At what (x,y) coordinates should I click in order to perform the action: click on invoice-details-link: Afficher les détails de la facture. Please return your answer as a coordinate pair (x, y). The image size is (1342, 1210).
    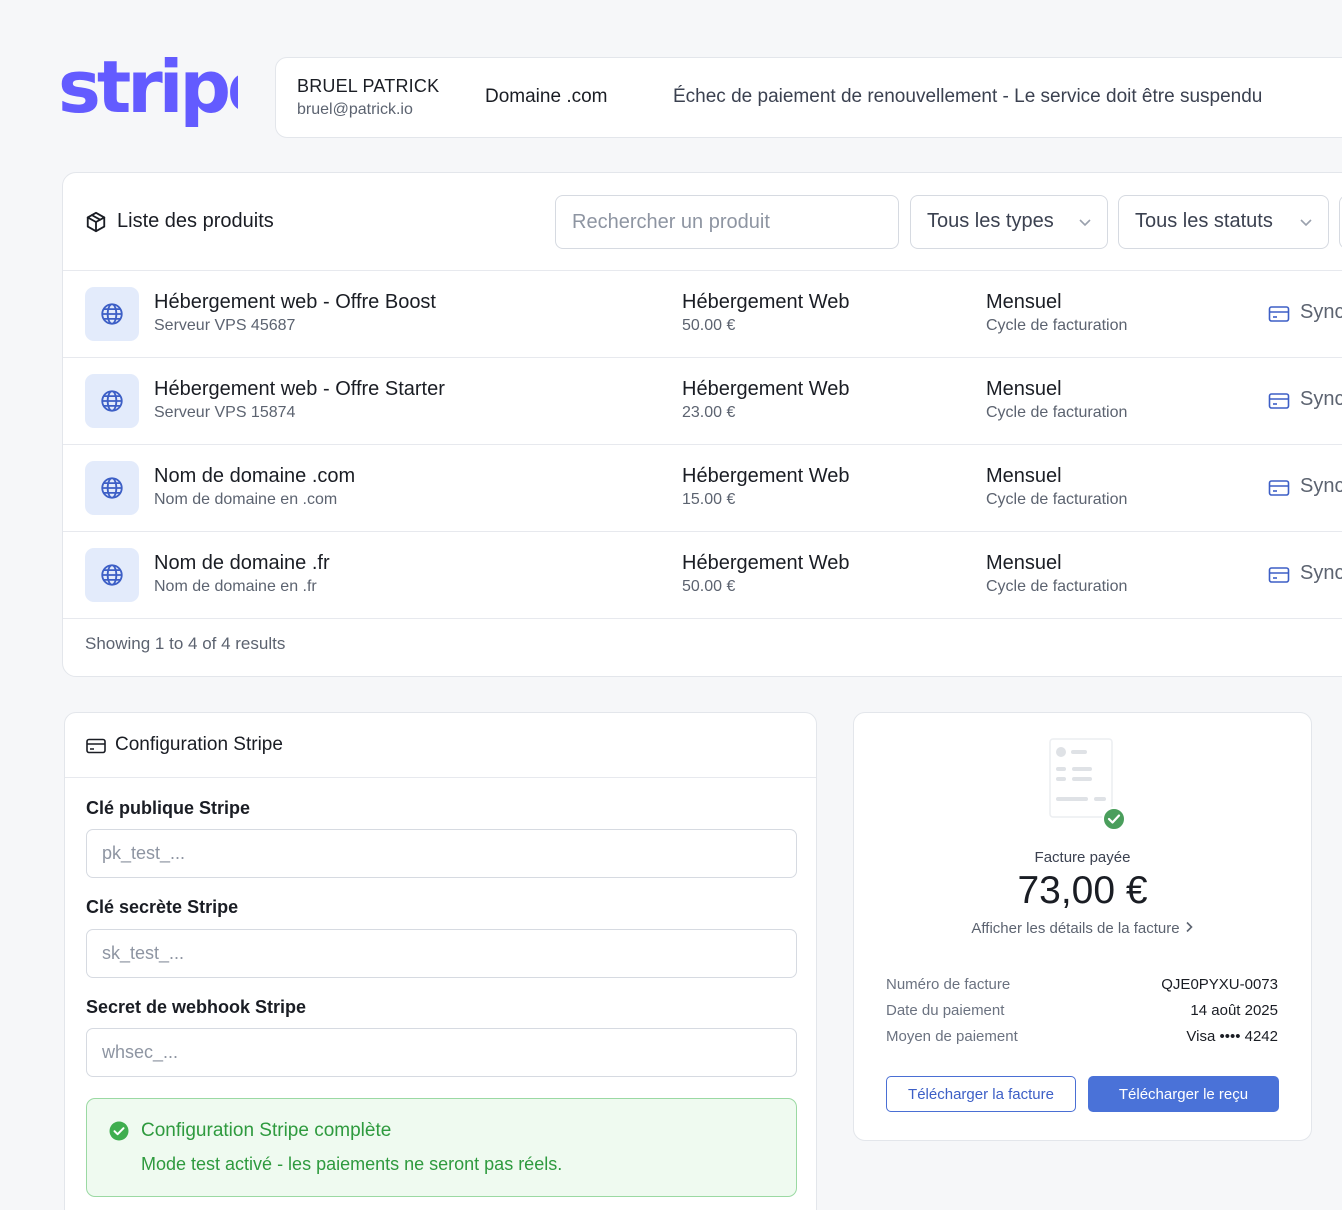
    Looking at the image, I should click on (1082, 928).